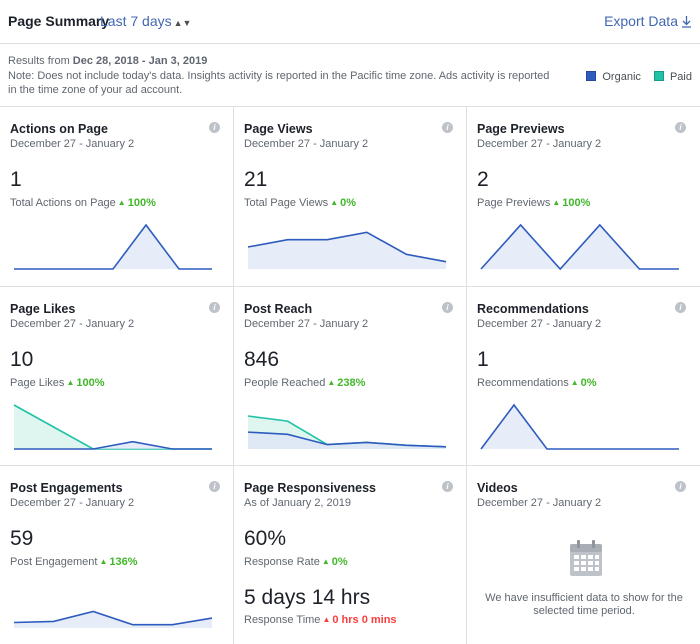 Image resolution: width=700 pixels, height=644 pixels. What do you see at coordinates (37, 383) in the screenshot?
I see `metric-label: Page Likes` at bounding box center [37, 383].